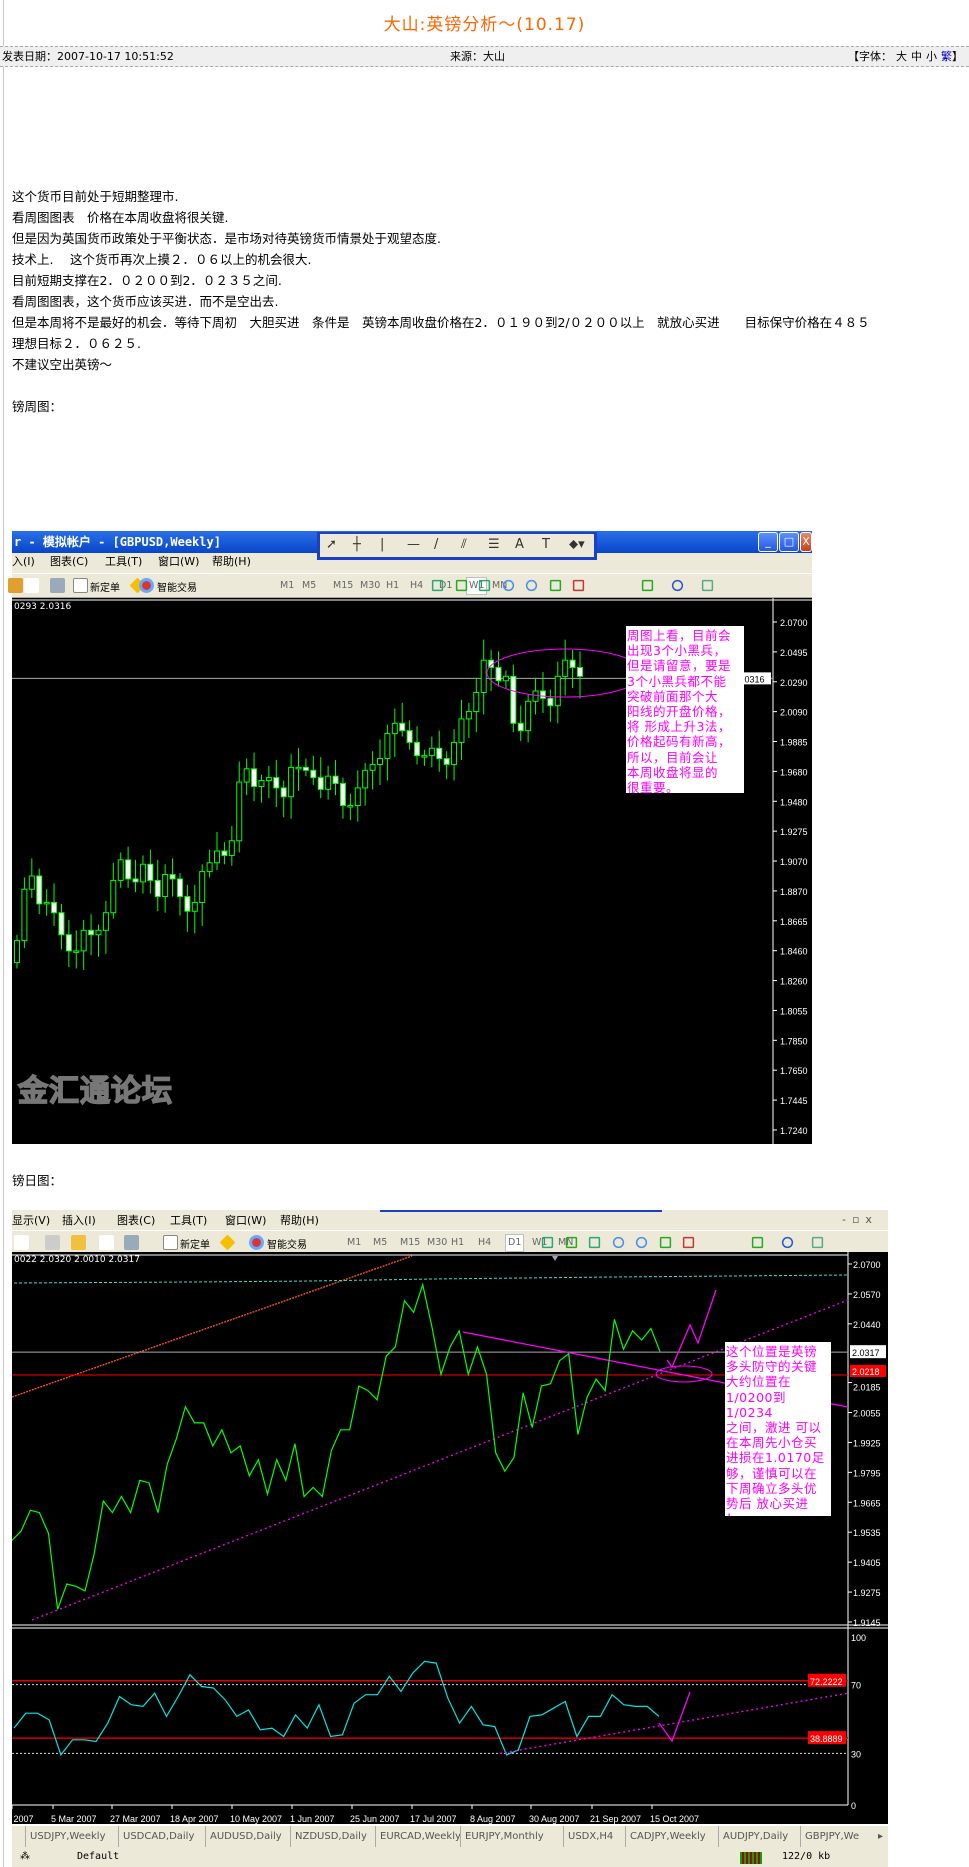 The image size is (969, 1867). Describe the element at coordinates (170, 1242) in the screenshot. I see `new-order-icon` at that location.